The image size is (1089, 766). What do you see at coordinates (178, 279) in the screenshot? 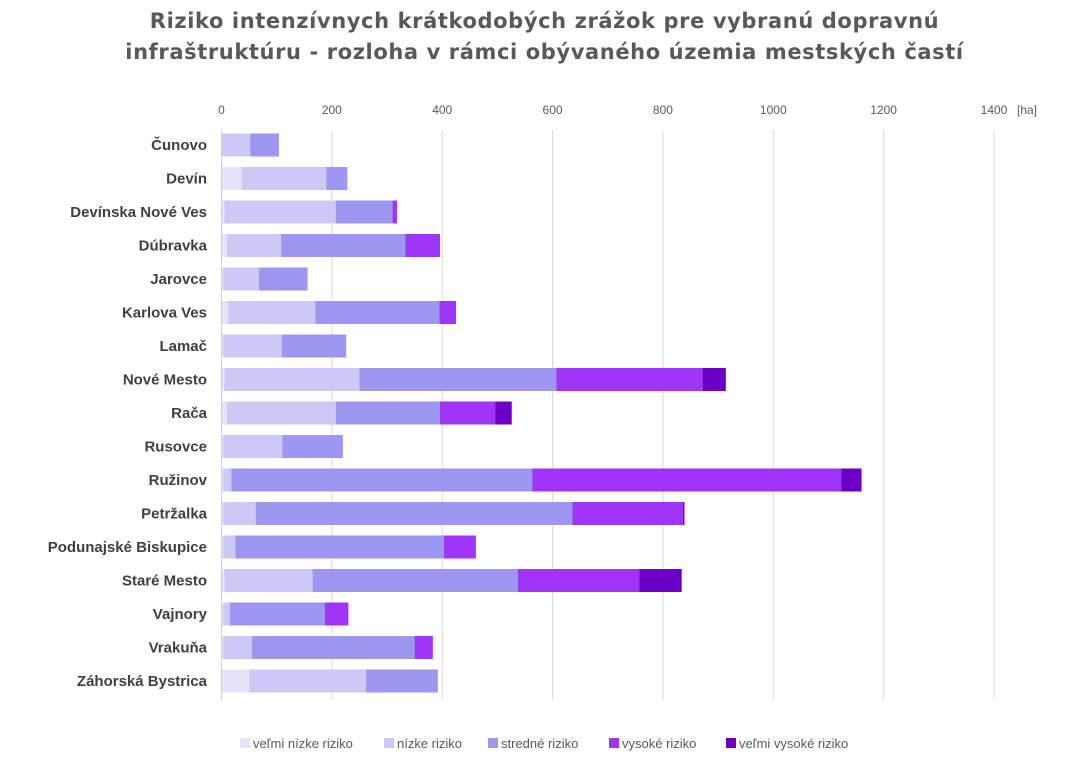
I see `y-category-label: Jarovce` at bounding box center [178, 279].